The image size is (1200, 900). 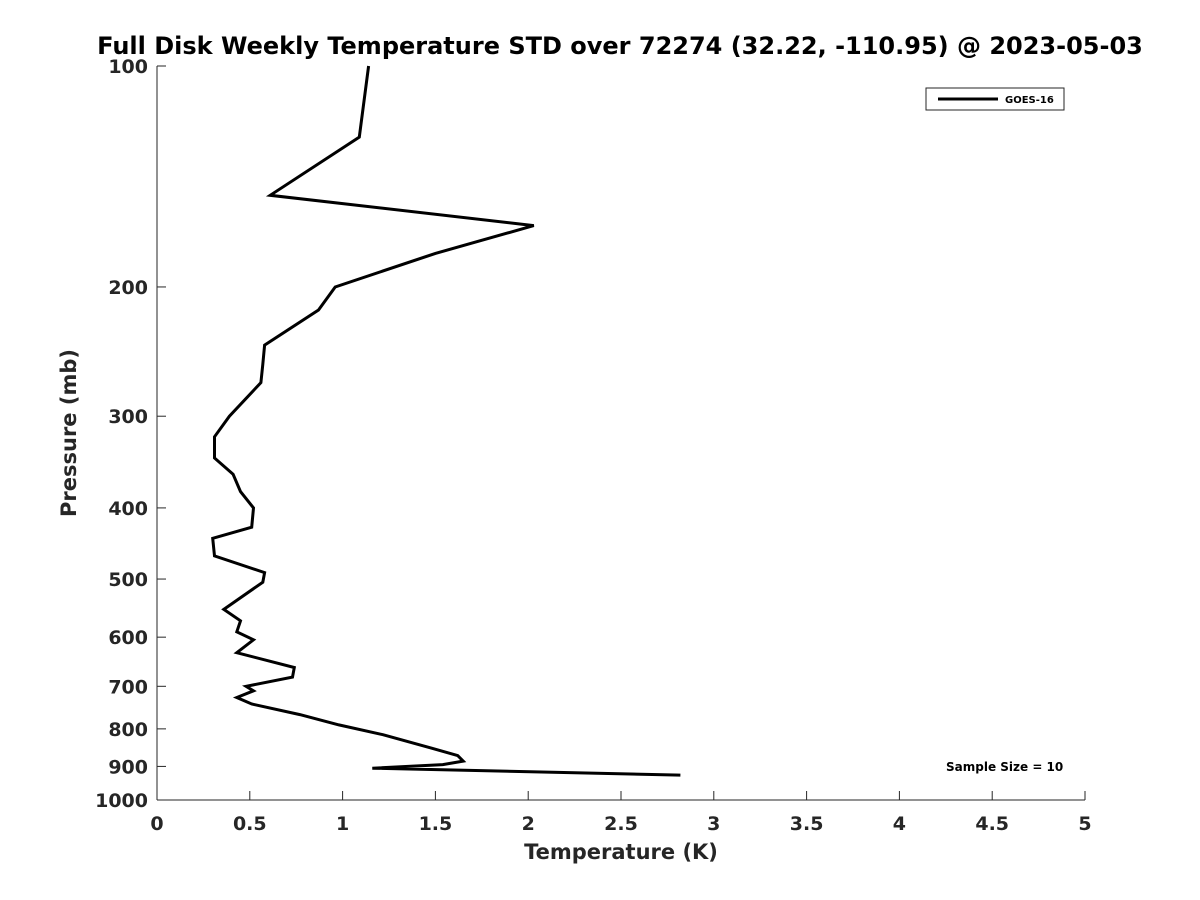 What do you see at coordinates (130, 434) in the screenshot?
I see `y-ticks: 100 200 300 400 500 600 700 800 900 1000` at bounding box center [130, 434].